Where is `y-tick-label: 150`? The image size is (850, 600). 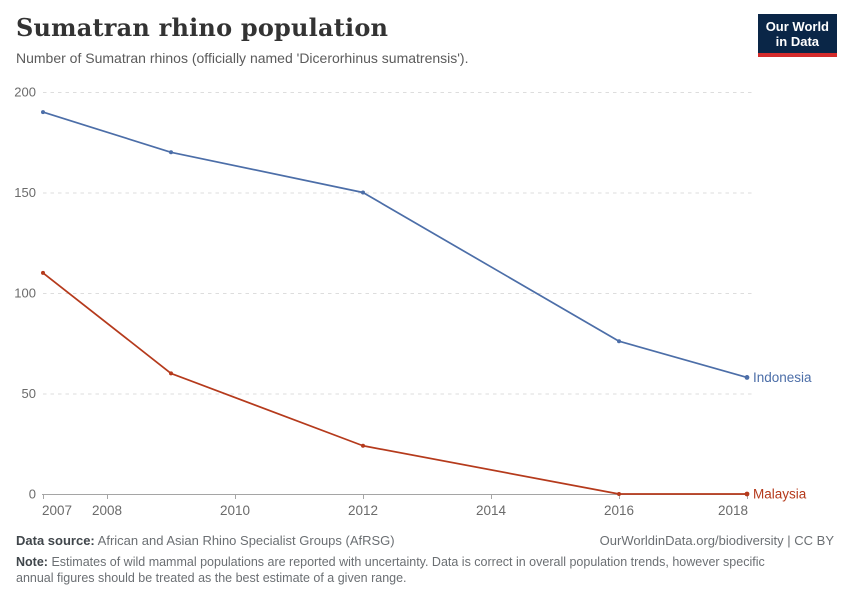 y-tick-label: 150 is located at coordinates (25, 192).